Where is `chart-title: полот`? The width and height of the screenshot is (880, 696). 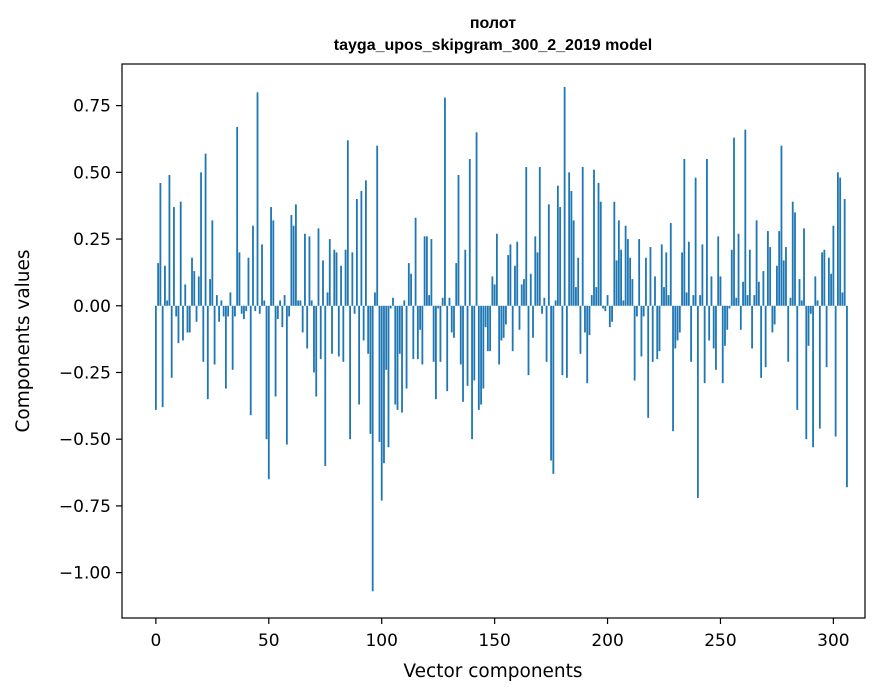
chart-title: полот is located at coordinates (493, 23).